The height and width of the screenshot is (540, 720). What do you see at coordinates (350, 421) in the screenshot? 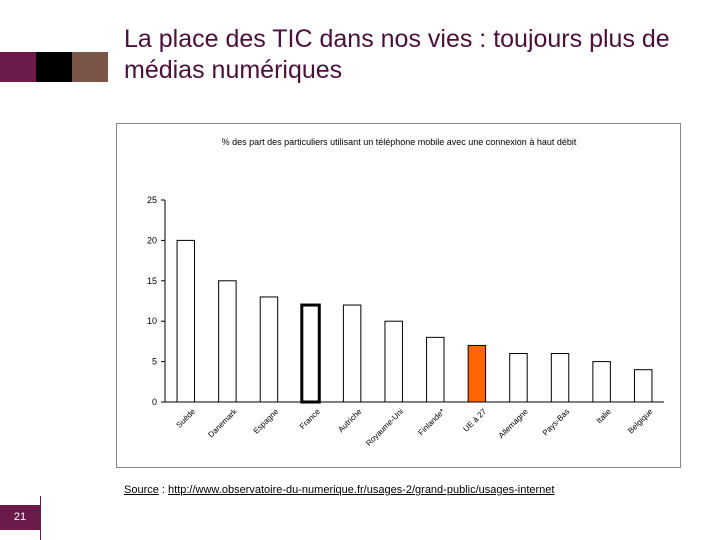
I see `x-category-label: Autriche` at bounding box center [350, 421].